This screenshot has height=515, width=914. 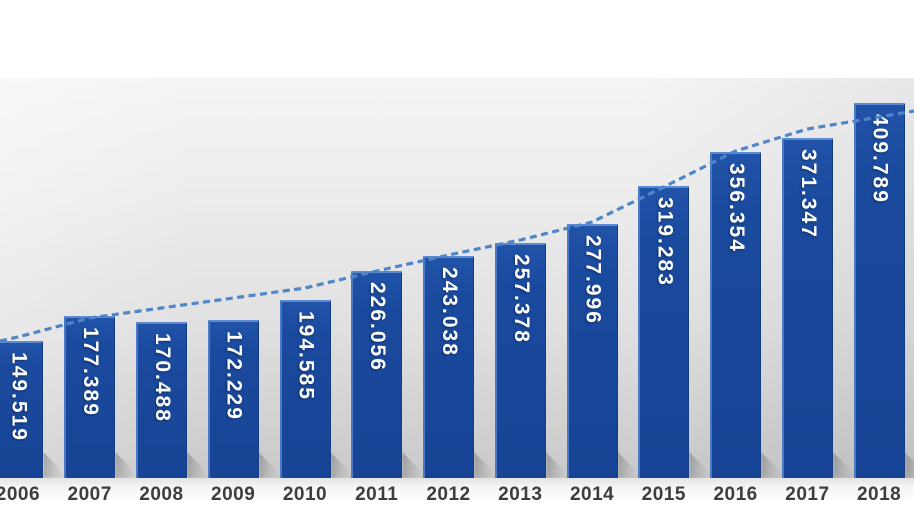 I want to click on bar-value-label: 170.488, so click(x=162, y=378).